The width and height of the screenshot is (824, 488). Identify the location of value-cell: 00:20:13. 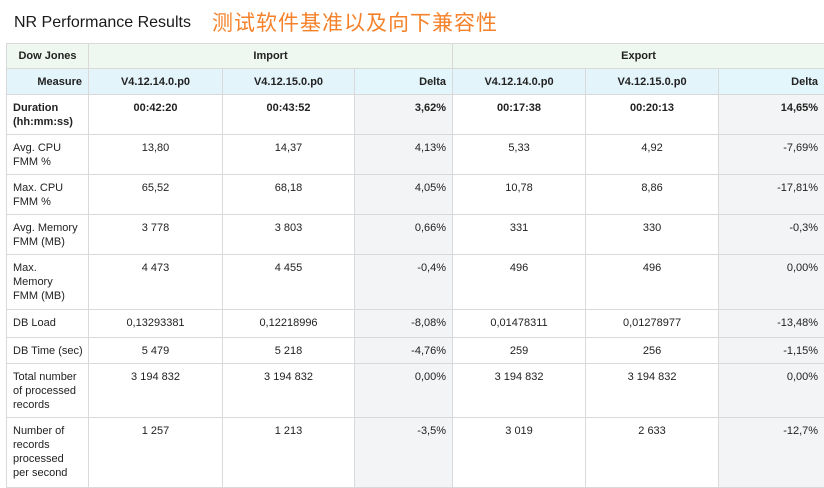
(652, 115).